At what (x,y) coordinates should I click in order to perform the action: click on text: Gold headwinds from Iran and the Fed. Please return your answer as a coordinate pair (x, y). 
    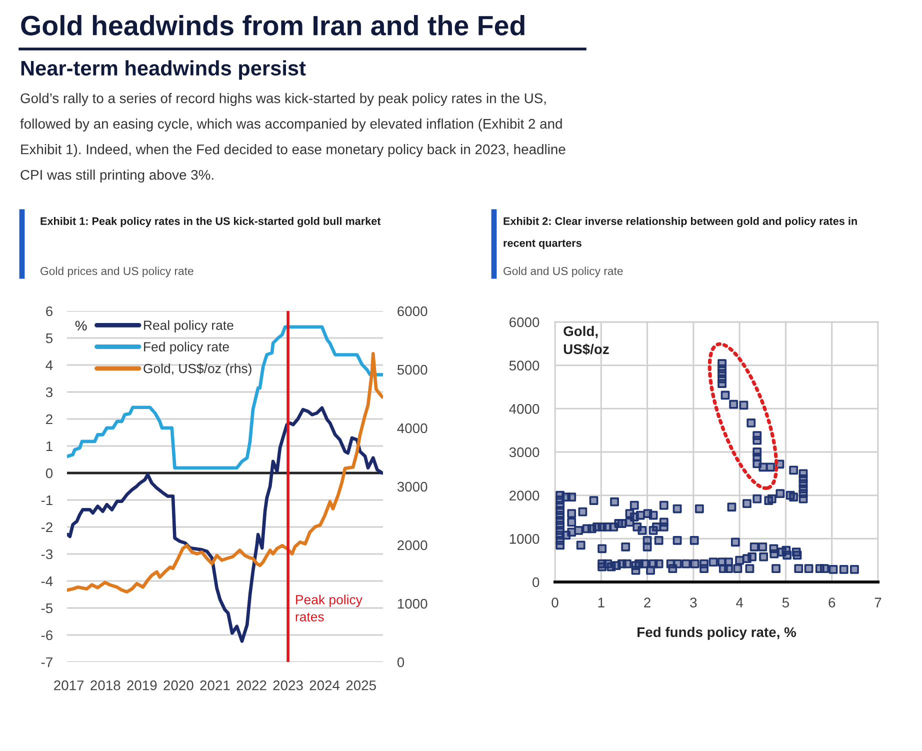
    Looking at the image, I should click on (272, 25).